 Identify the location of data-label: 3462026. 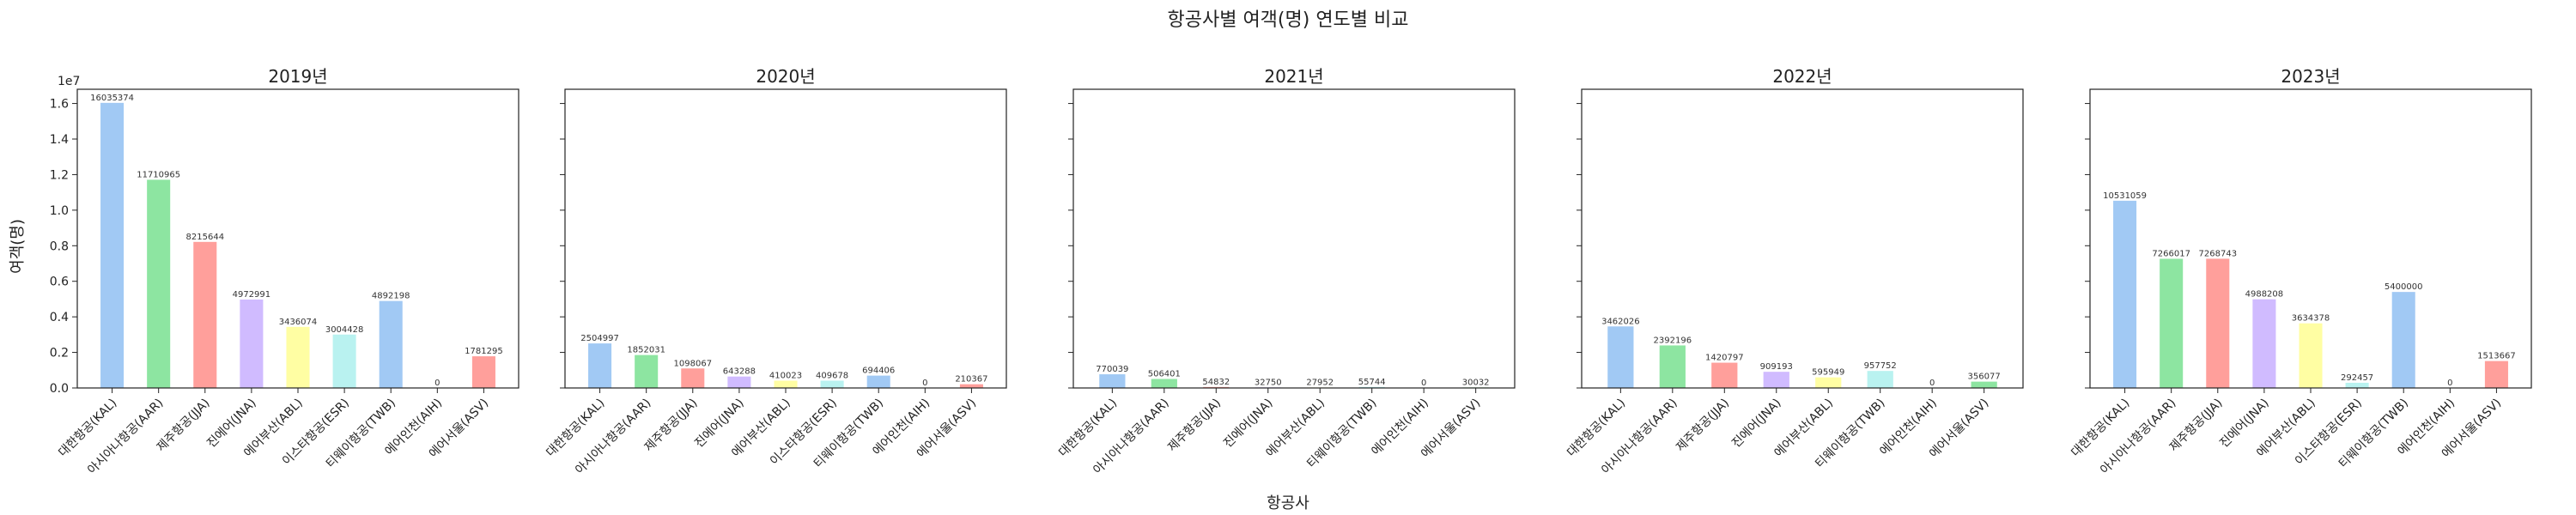
(1620, 321).